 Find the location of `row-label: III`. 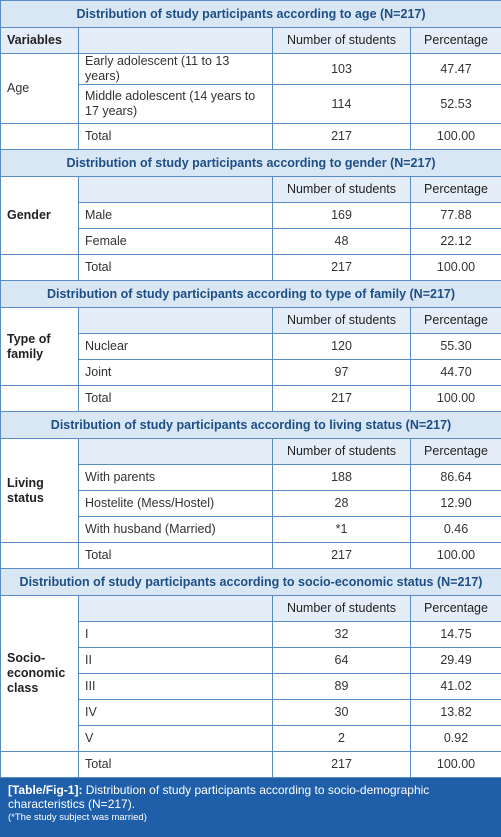

row-label: III is located at coordinates (175, 686).